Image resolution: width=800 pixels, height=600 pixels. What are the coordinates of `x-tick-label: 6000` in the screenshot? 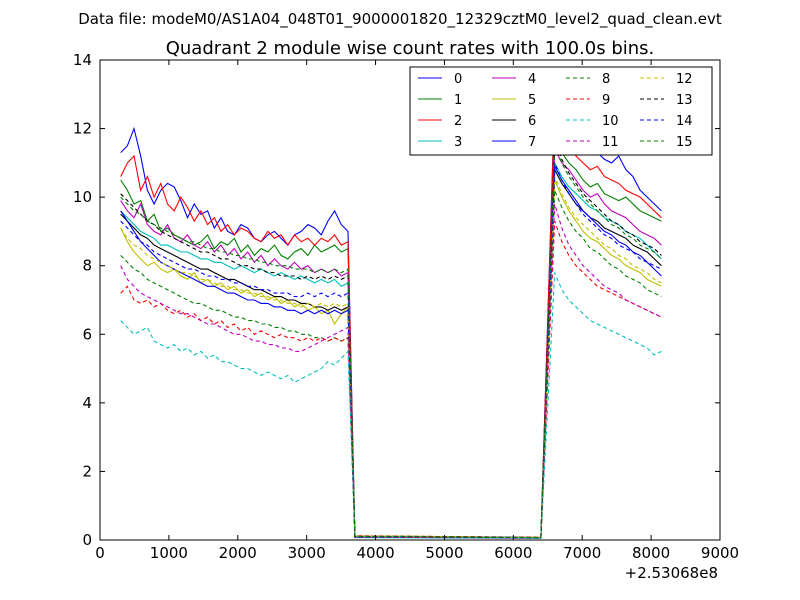 It's located at (513, 553).